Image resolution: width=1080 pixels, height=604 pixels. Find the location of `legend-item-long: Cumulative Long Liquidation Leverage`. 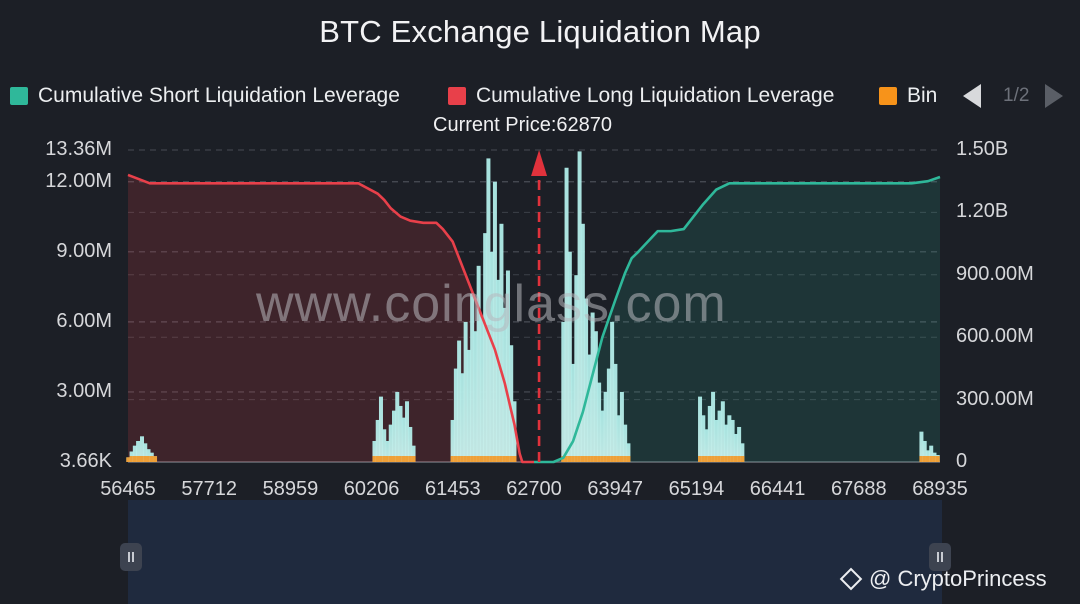

legend-item-long: Cumulative Long Liquidation Leverage is located at coordinates (641, 96).